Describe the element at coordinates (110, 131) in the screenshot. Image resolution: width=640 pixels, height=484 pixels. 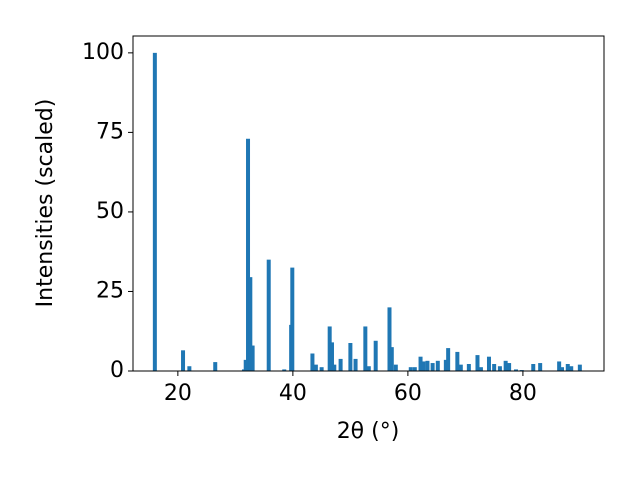
I see `y-tick-label: 75` at that location.